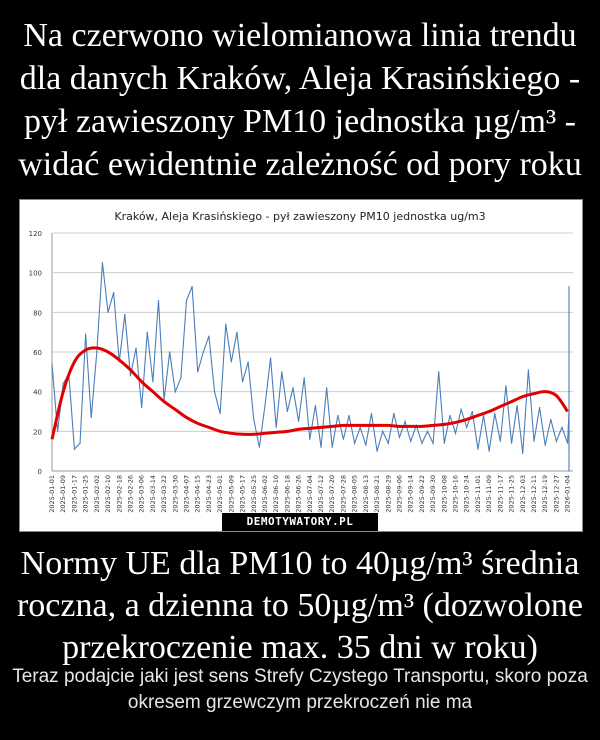  Describe the element at coordinates (164, 494) in the screenshot. I see `x-tick-label: 2025-03-22` at that location.